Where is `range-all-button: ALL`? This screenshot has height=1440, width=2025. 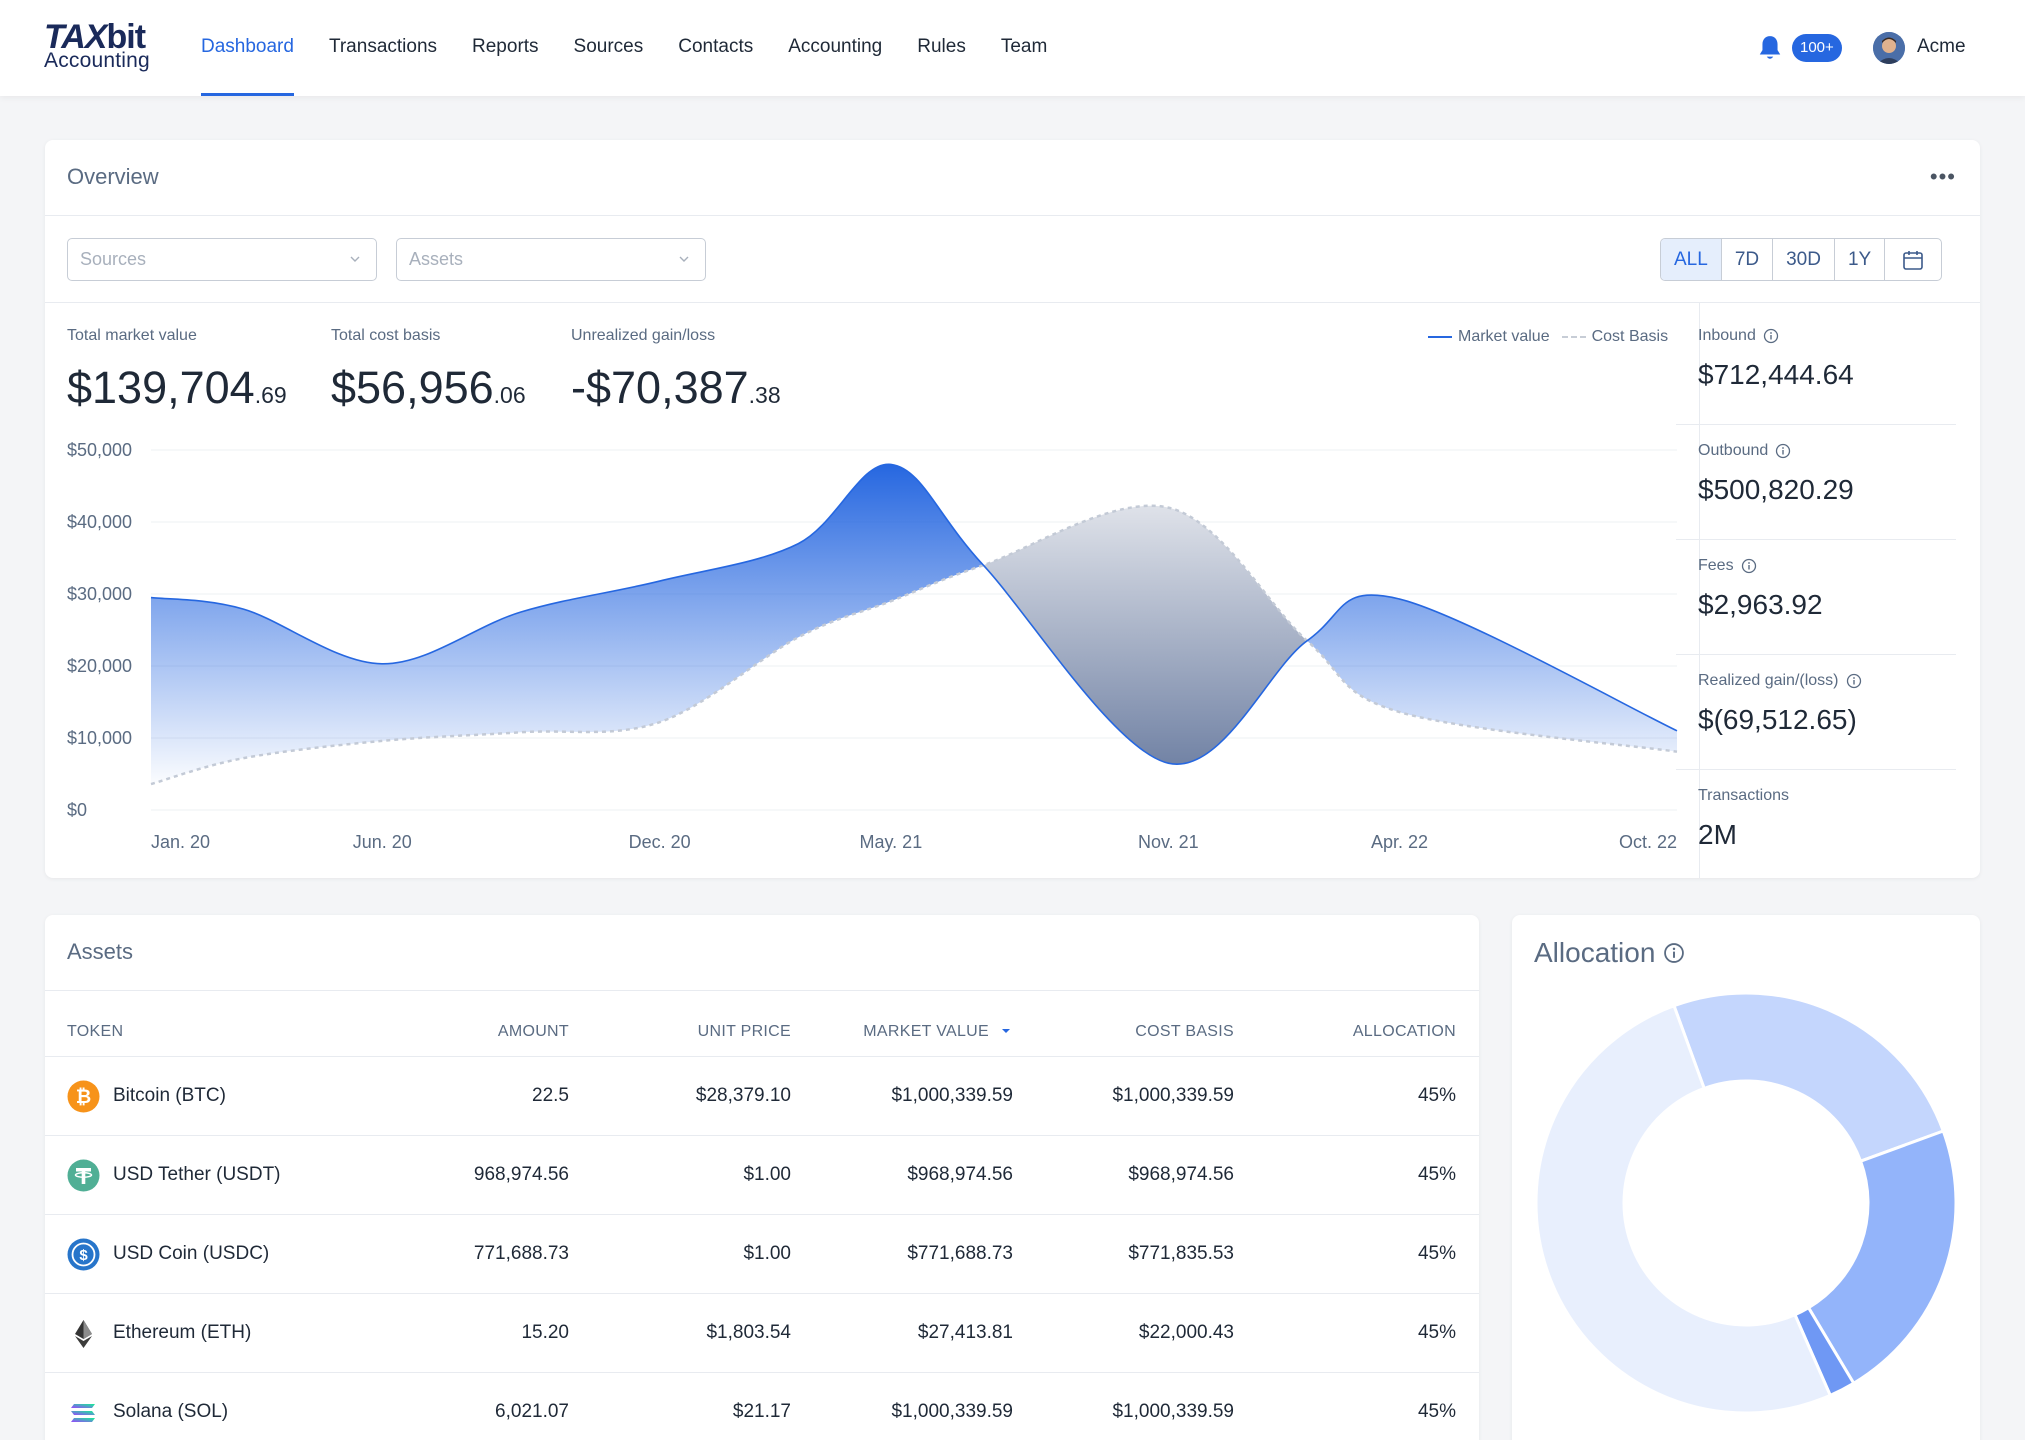 range-all-button: ALL is located at coordinates (1691, 259).